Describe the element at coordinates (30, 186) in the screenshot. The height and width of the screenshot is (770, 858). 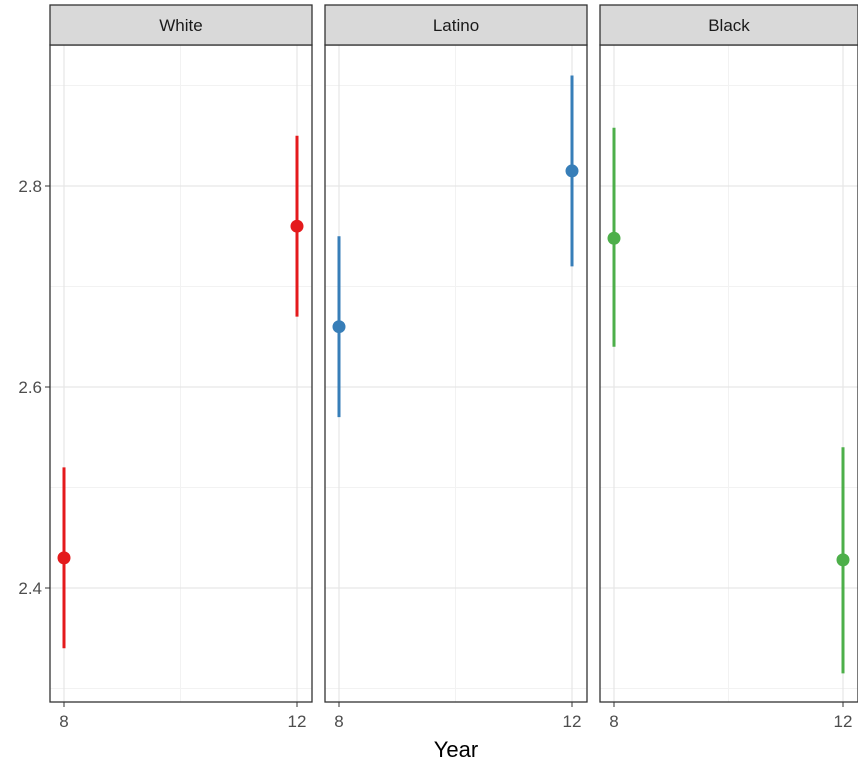
I see `y-tick-label: 2.8` at that location.